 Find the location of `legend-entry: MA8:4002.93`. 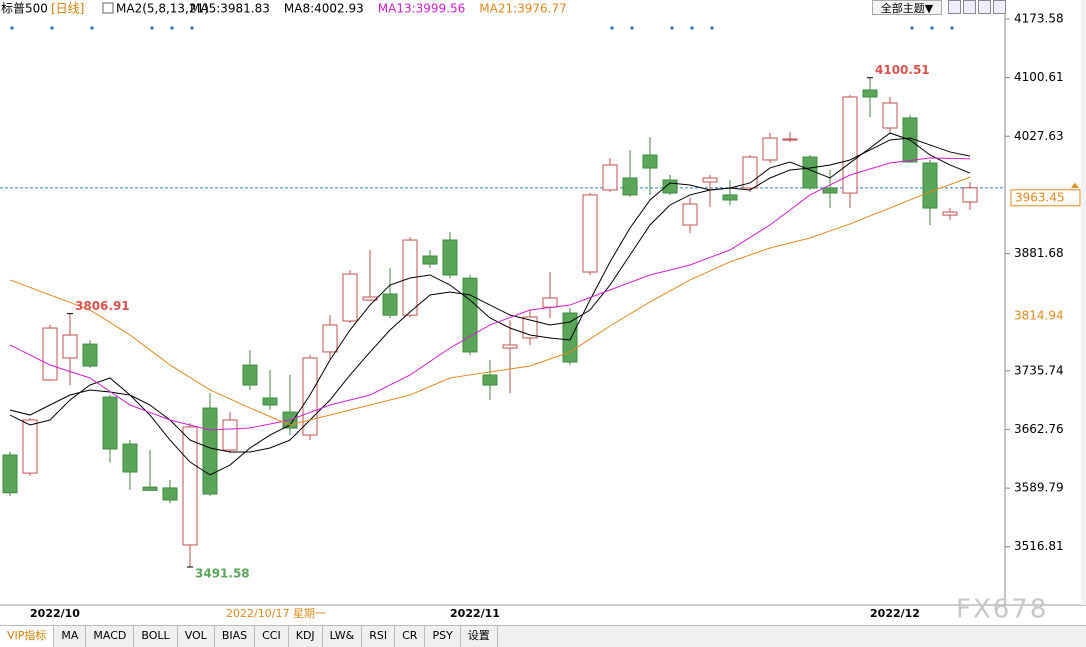

legend-entry: MA8:4002.93 is located at coordinates (324, 9).